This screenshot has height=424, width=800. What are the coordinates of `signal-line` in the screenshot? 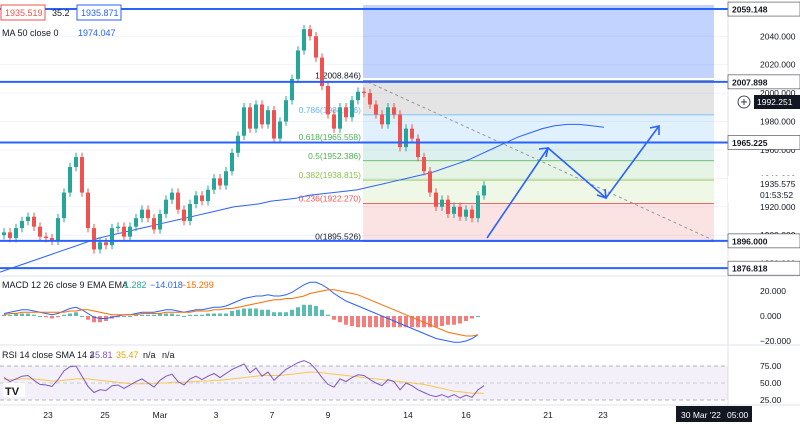 It's located at (241, 313).